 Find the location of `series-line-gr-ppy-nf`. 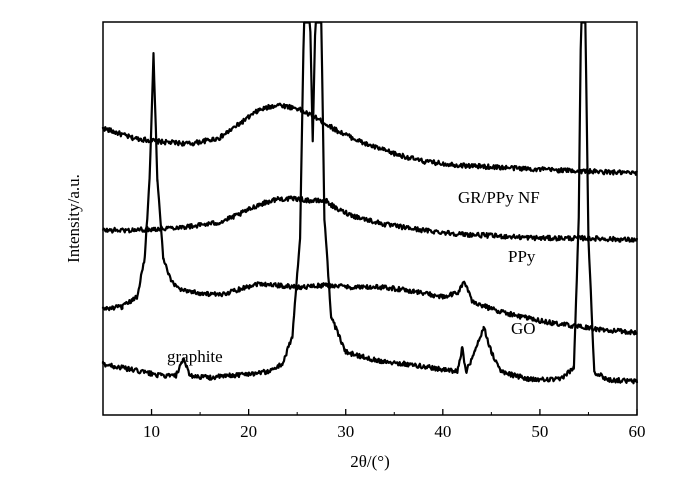

series-line-gr-ppy-nf is located at coordinates (369, 139).